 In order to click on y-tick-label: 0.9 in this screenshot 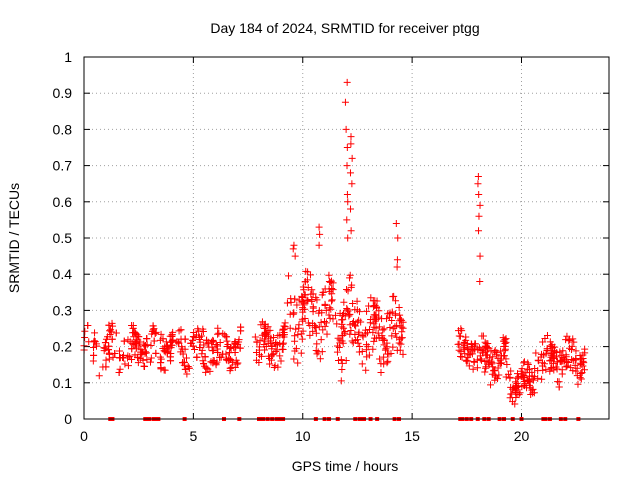, I will do `click(63, 93)`.